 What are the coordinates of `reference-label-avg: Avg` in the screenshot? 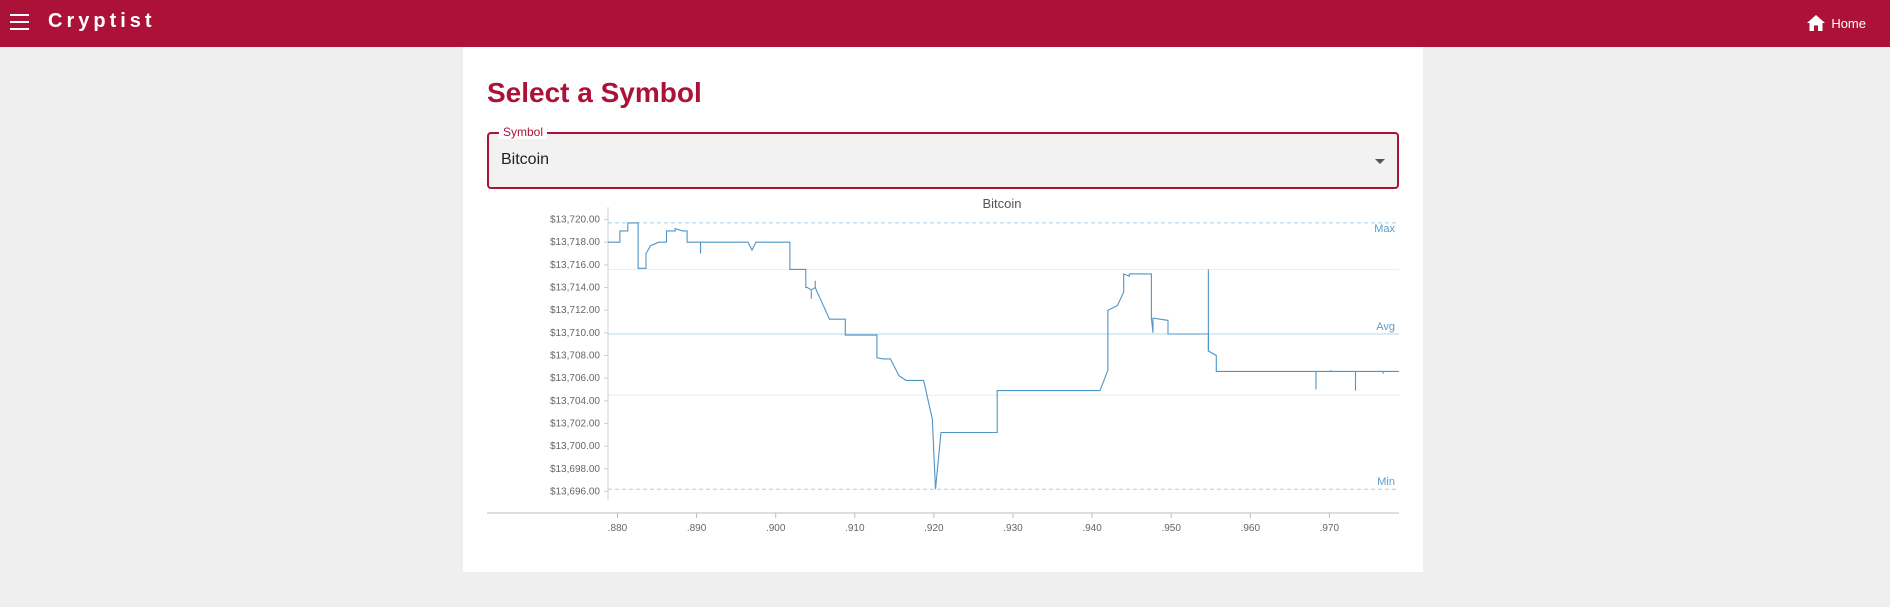 It's located at (1385, 327).